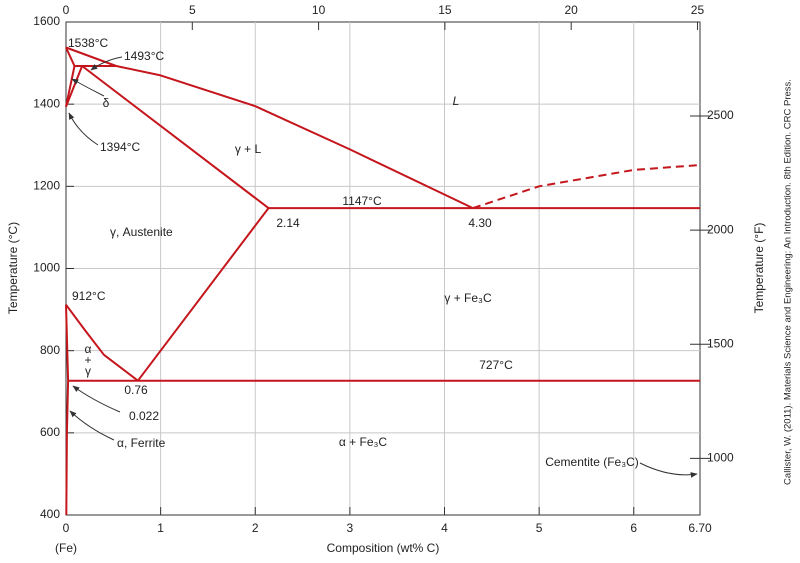 The height and width of the screenshot is (563, 800). I want to click on x-tick-label: 3, so click(350, 528).